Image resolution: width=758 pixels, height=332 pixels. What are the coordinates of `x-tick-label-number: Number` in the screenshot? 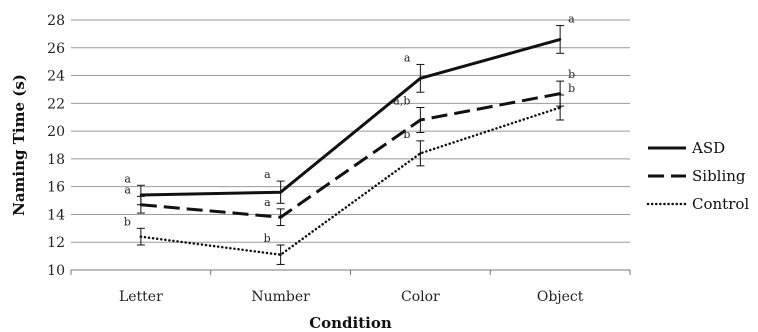 It's located at (280, 297).